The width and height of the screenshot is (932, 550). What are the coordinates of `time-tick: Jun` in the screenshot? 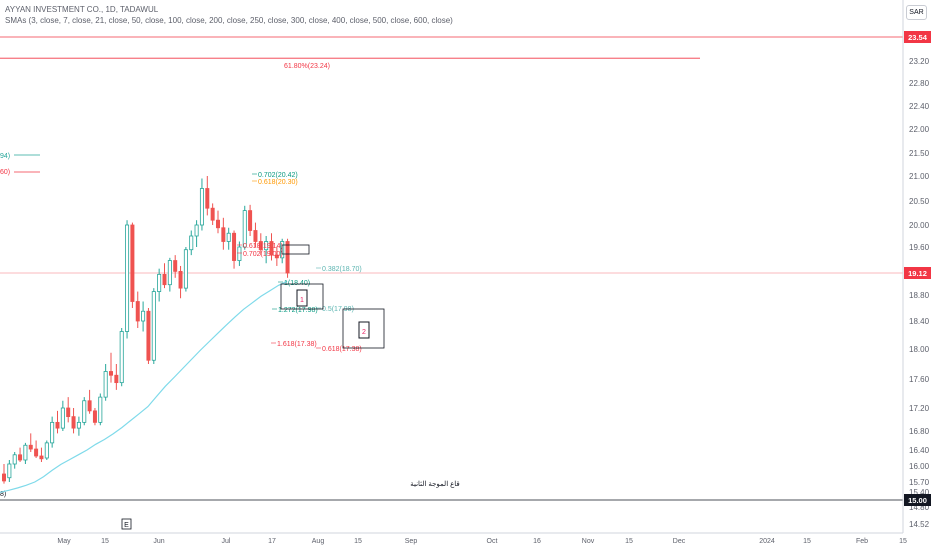 It's located at (158, 541).